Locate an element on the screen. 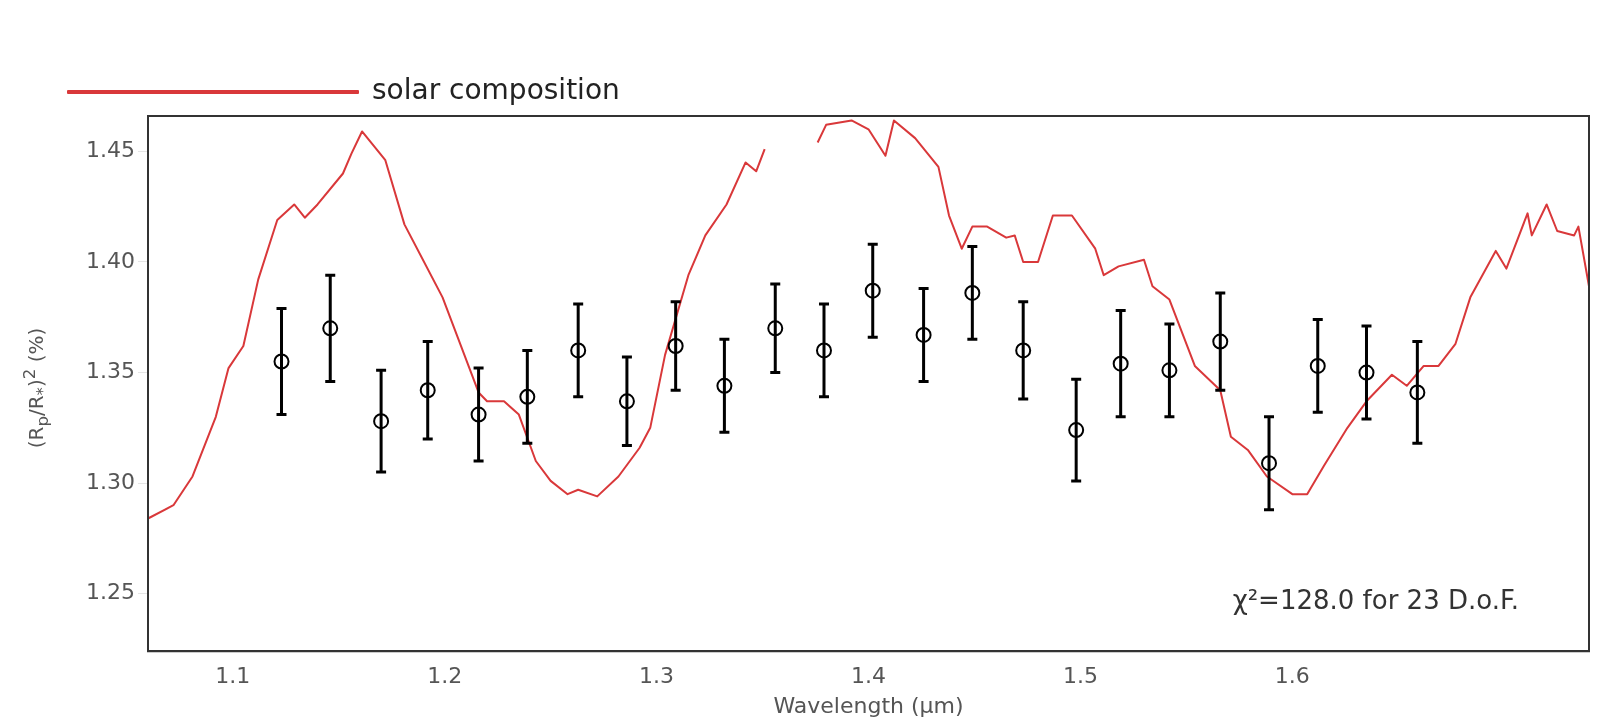  x-axis-title: Wavelength (μm) is located at coordinates (868, 705).